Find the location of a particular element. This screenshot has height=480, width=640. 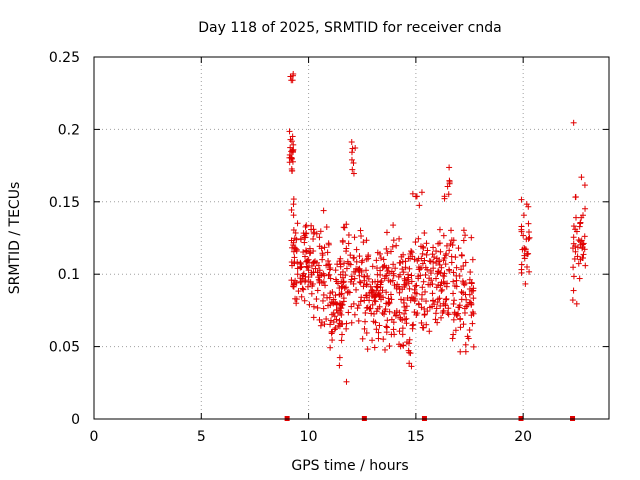

x-tick-label: 20 is located at coordinates (523, 437).